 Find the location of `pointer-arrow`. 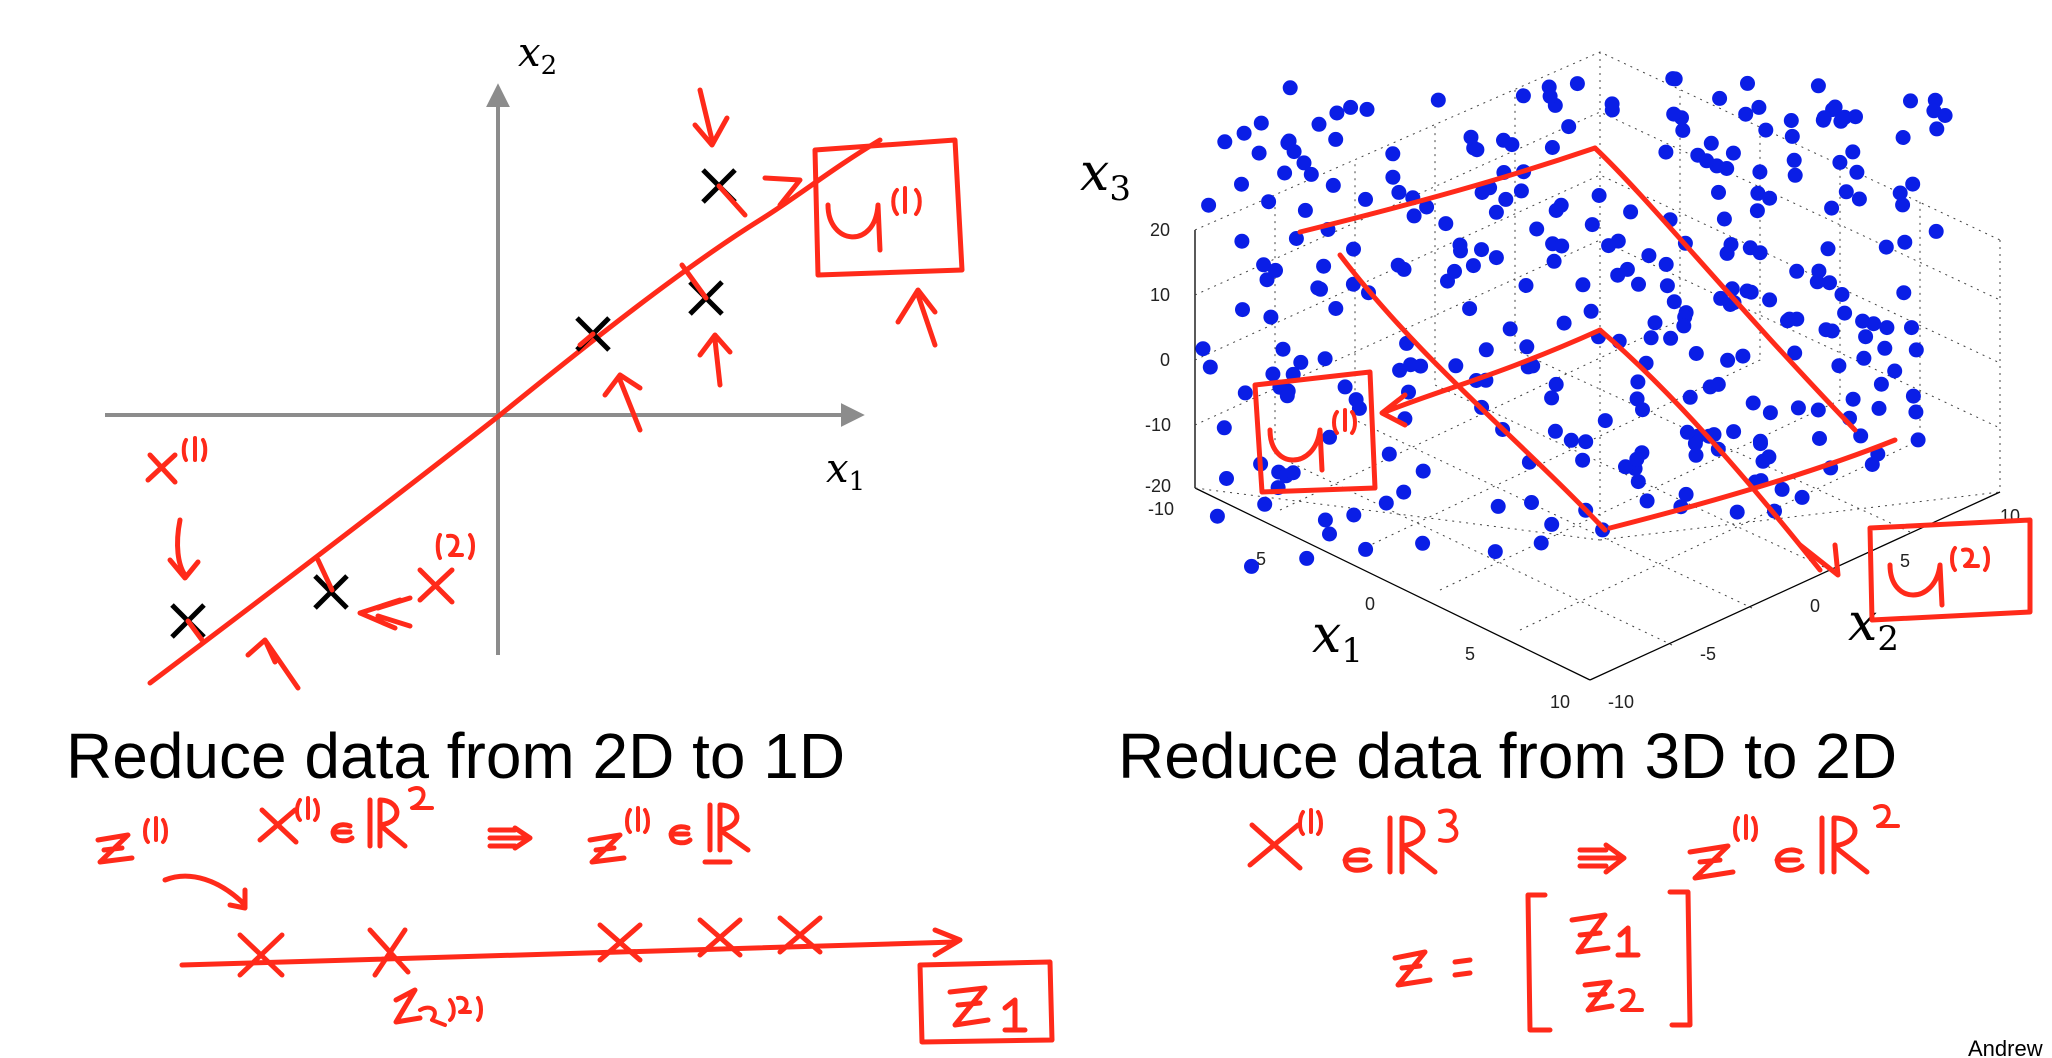

pointer-arrow is located at coordinates (622, 402).